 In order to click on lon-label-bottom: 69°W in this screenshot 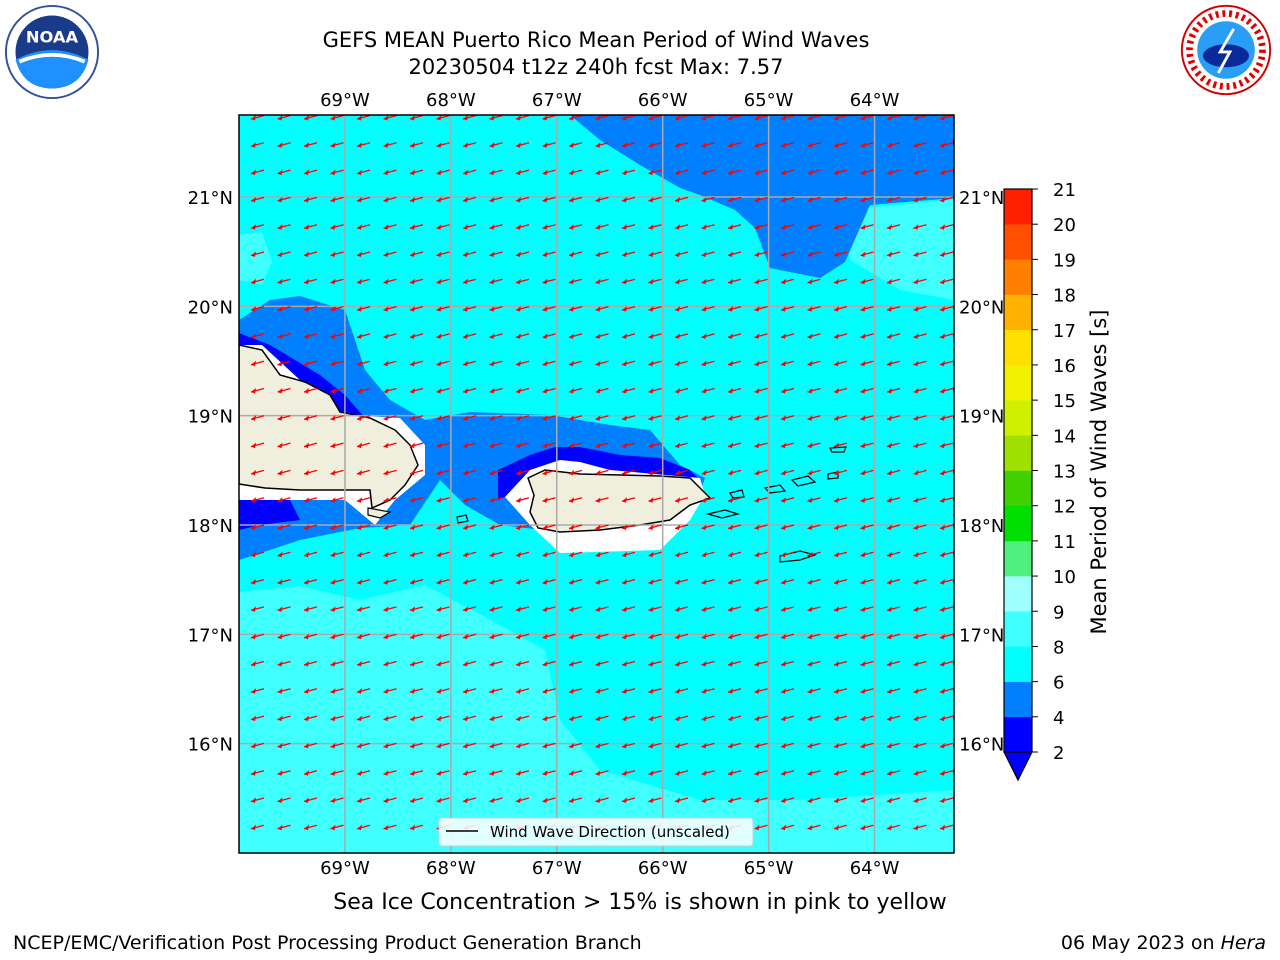, I will do `click(345, 868)`.